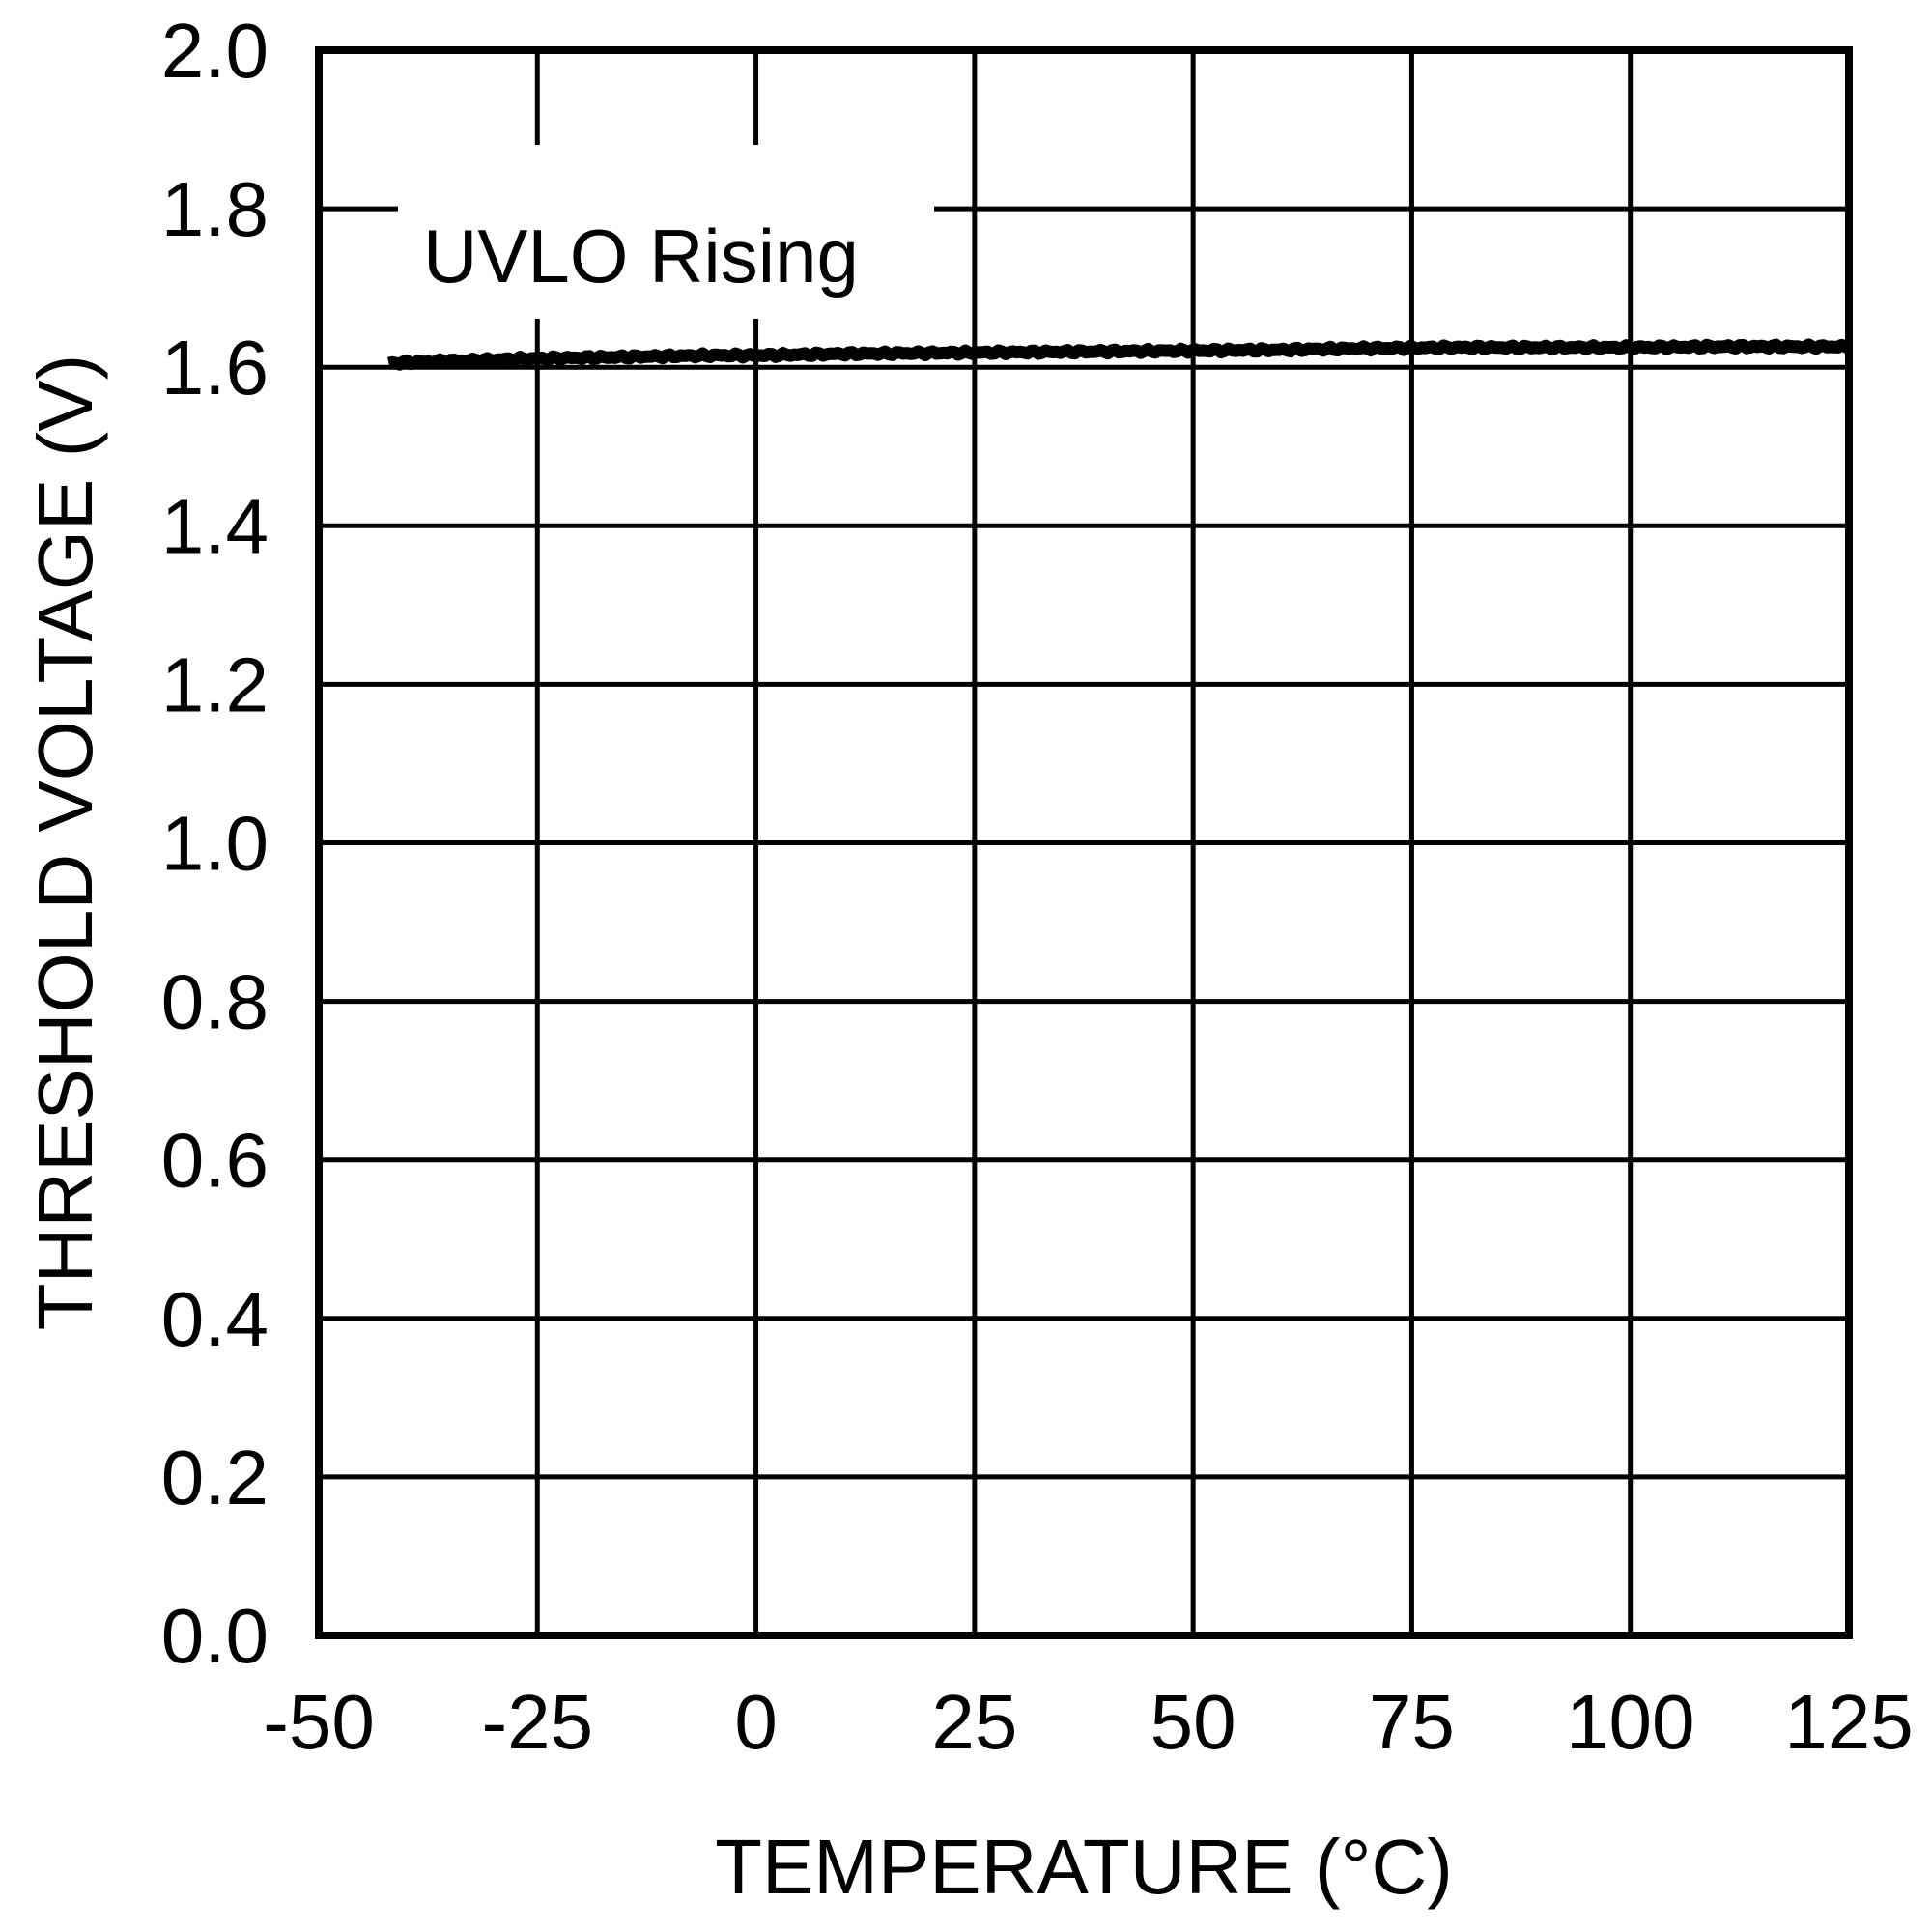 The height and width of the screenshot is (1932, 1932). I want to click on x-tick-label: -50, so click(319, 1722).